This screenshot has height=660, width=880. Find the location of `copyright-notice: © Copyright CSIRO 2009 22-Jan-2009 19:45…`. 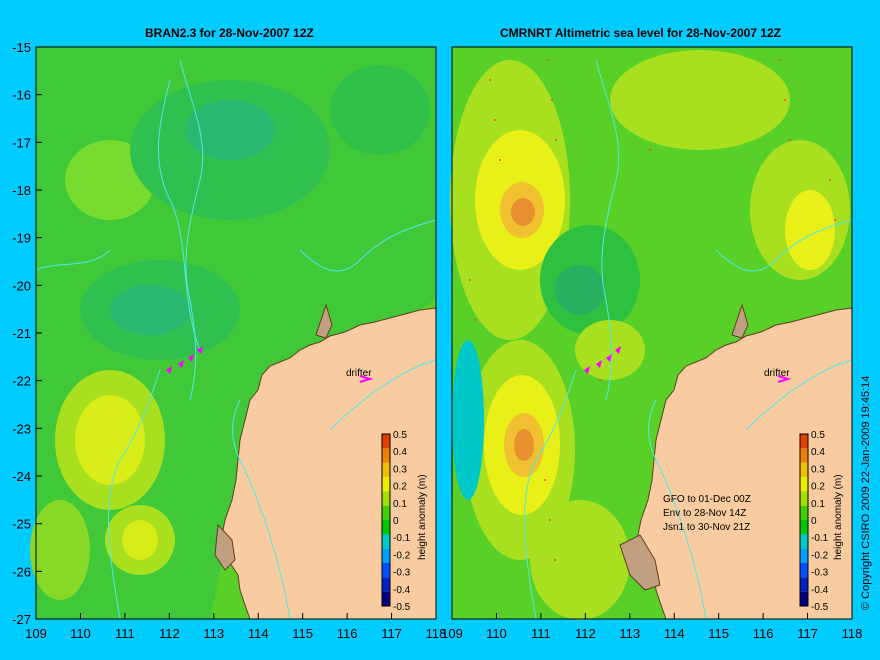

copyright-notice: © Copyright CSIRO 2009 22-Jan-2009 19:45… is located at coordinates (866, 492).